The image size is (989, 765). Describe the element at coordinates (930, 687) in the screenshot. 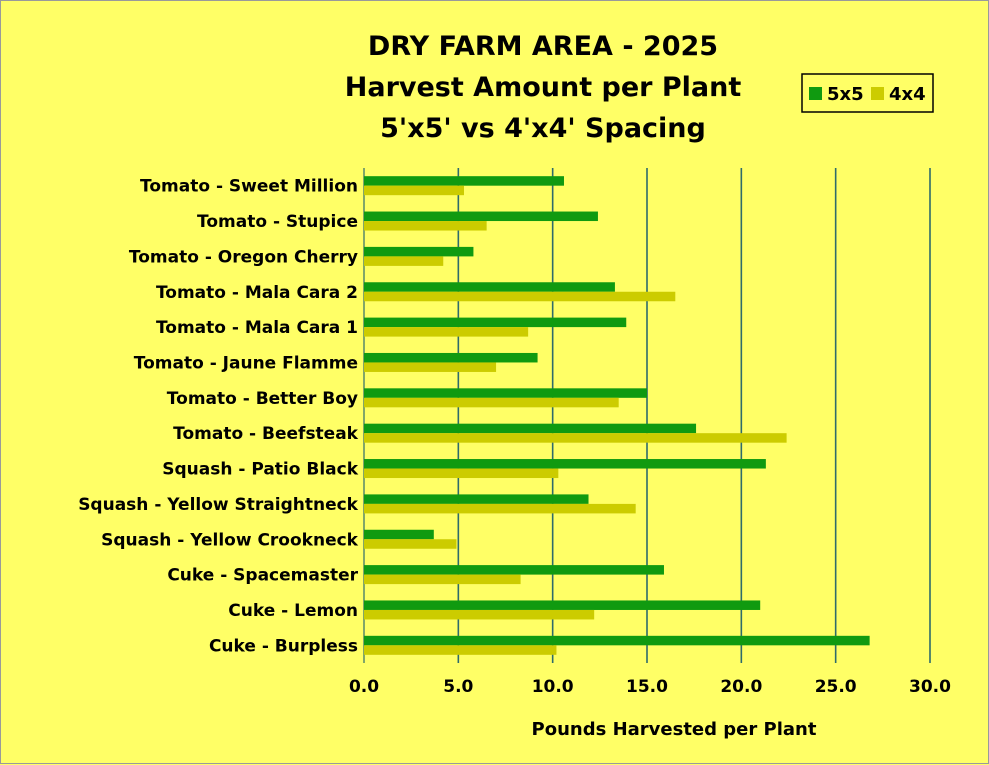

I see `x-tick-label: 30.0` at that location.